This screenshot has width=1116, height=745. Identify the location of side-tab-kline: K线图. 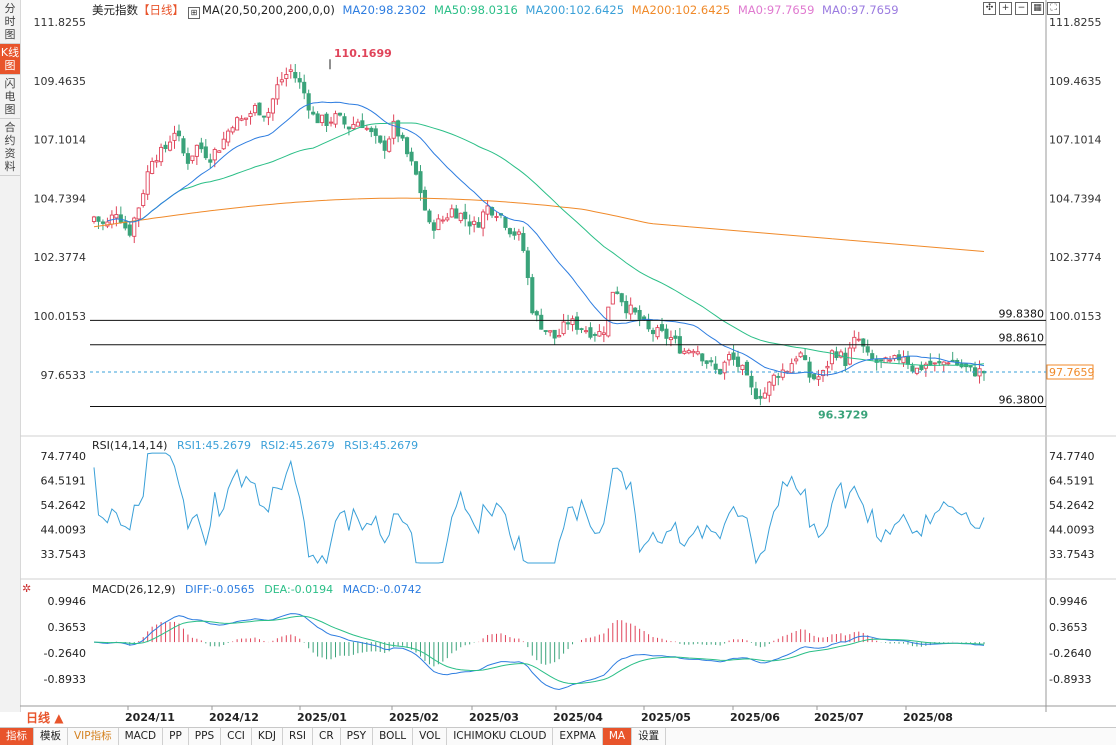
(10, 59).